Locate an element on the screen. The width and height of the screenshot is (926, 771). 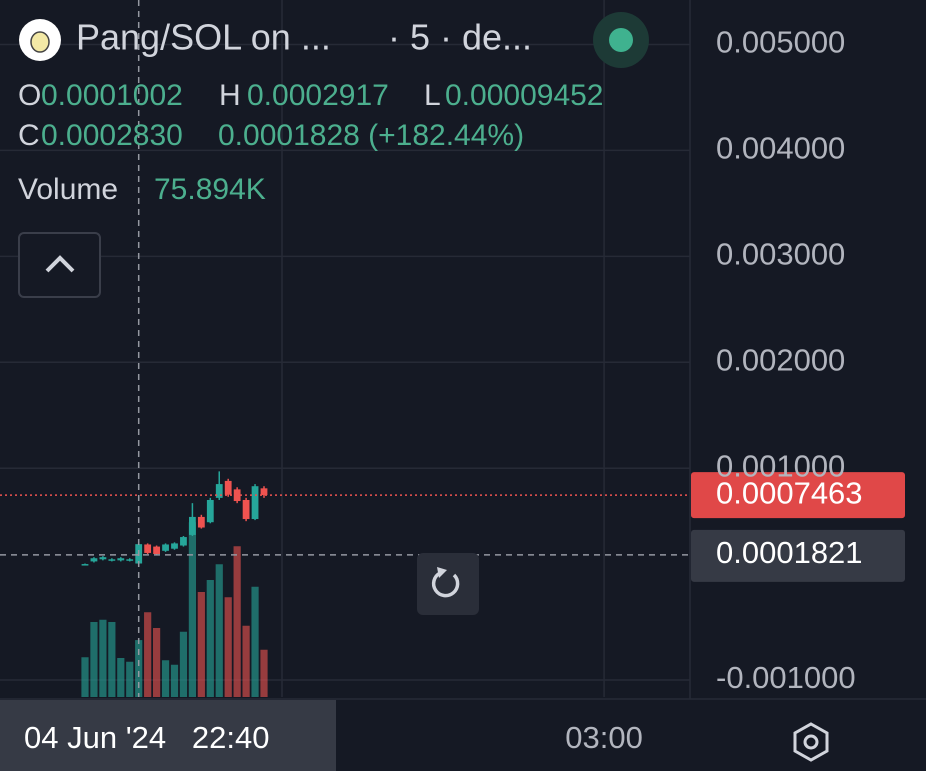
y-tick-label: 0.003000 is located at coordinates (780, 254).